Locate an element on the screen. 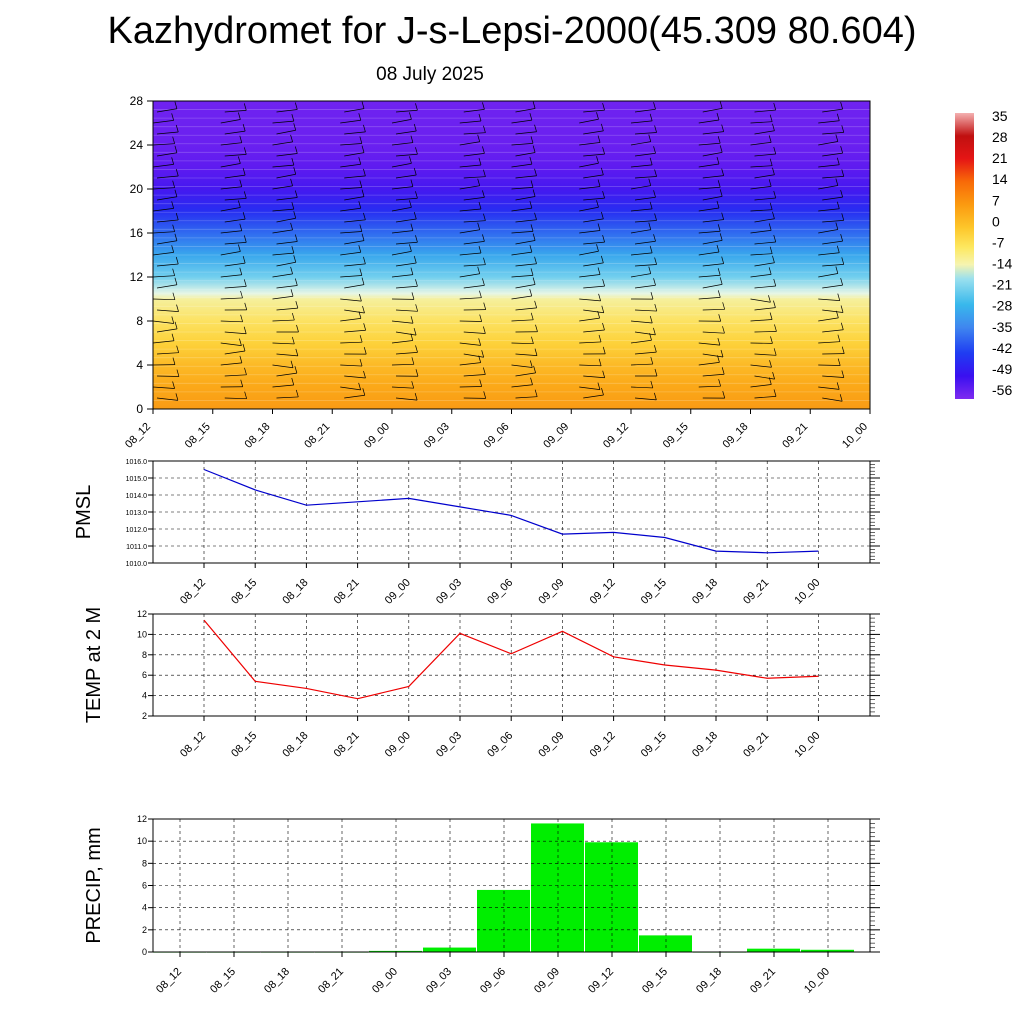  colorbar-label: -49 is located at coordinates (1002, 369).